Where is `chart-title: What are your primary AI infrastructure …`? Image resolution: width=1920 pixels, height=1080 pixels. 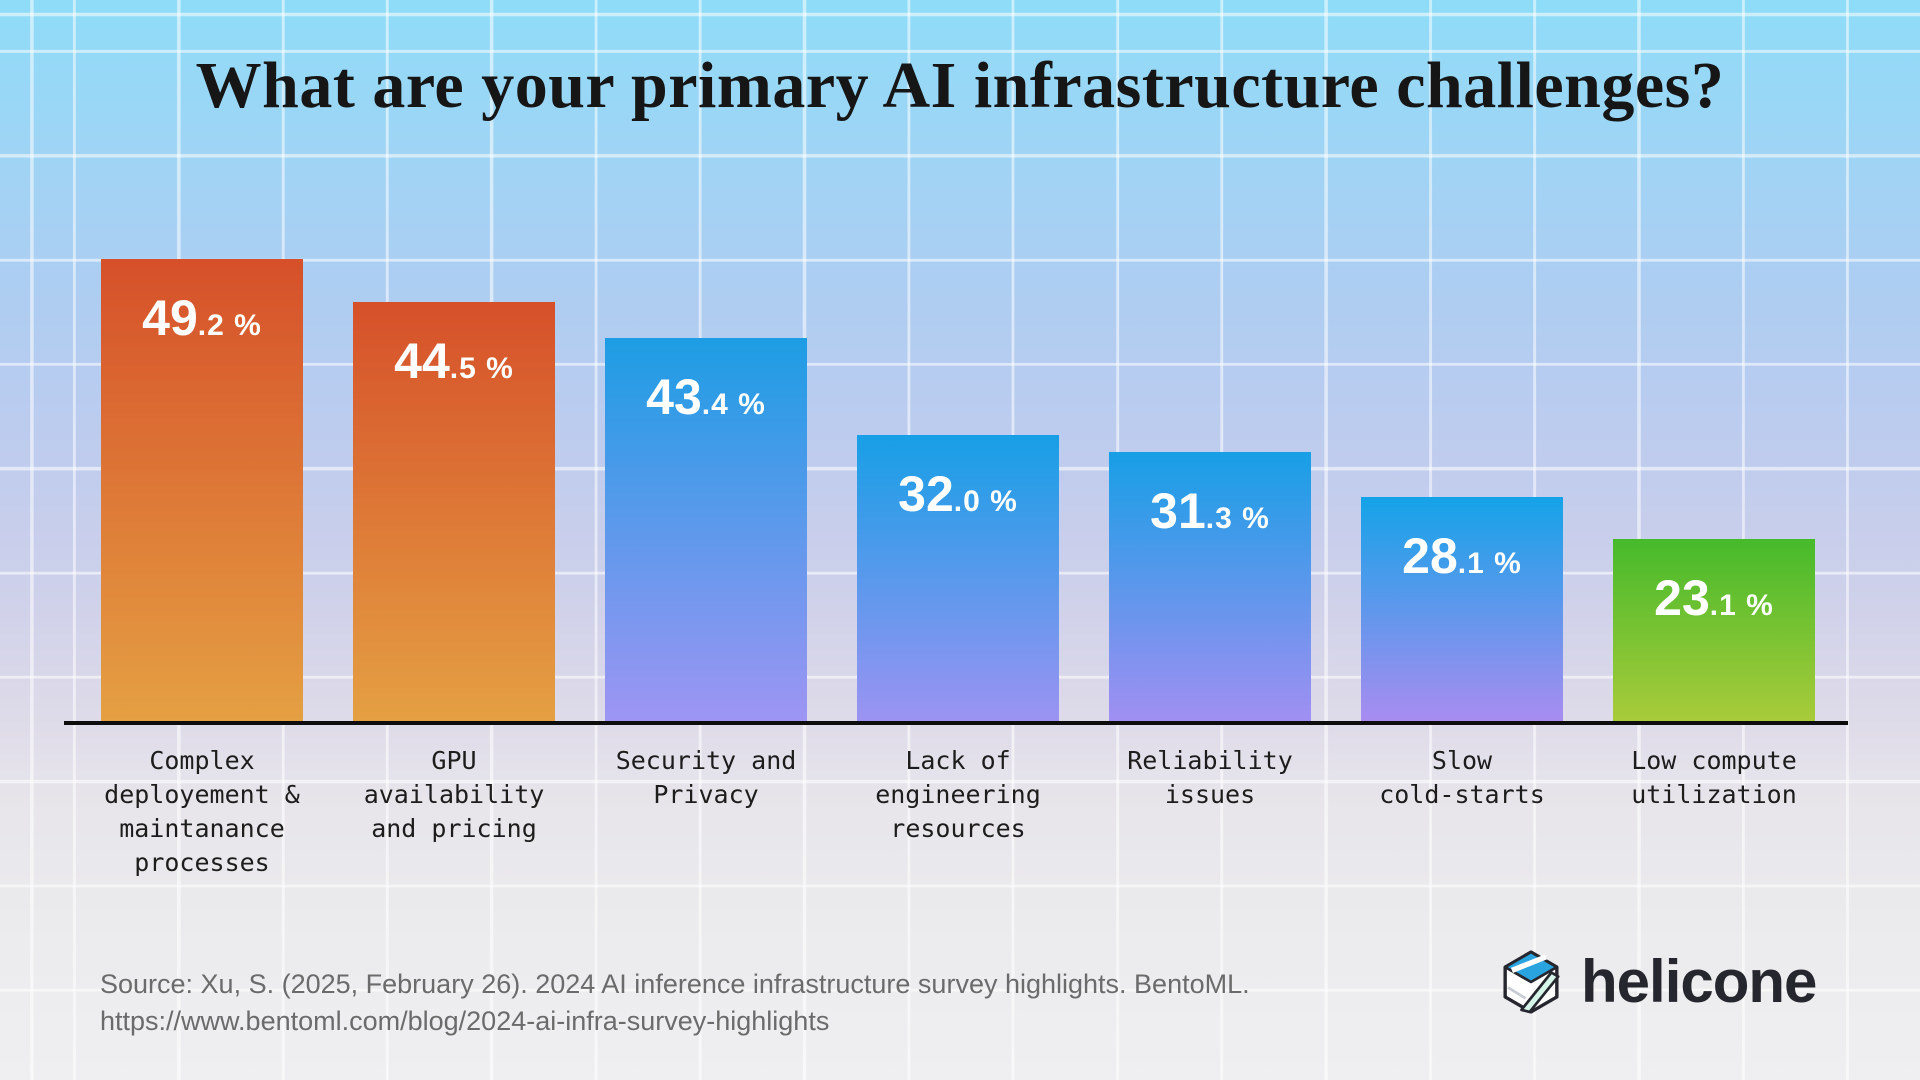
chart-title: What are your primary AI infrastructure … is located at coordinates (960, 85).